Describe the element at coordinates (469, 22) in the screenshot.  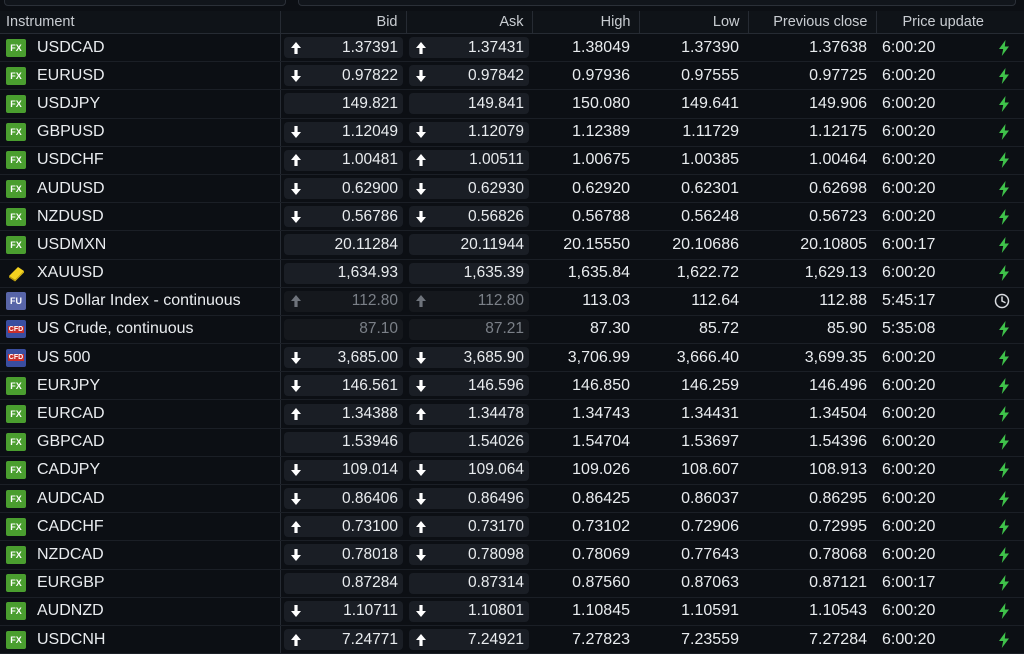
I see `column-header-ask: Ask` at that location.